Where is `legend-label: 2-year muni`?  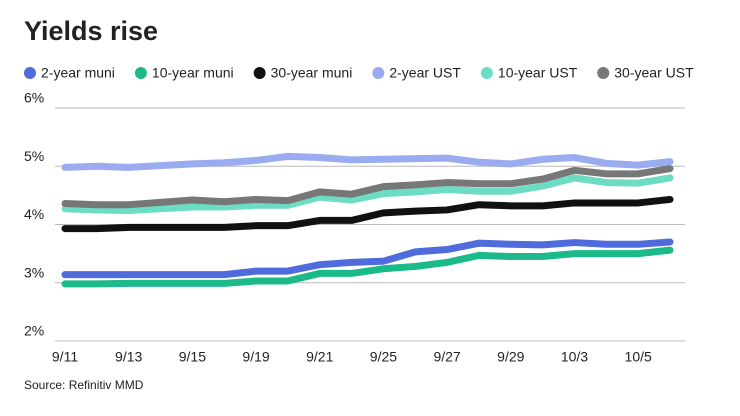
legend-label: 2-year muni is located at coordinates (78, 73).